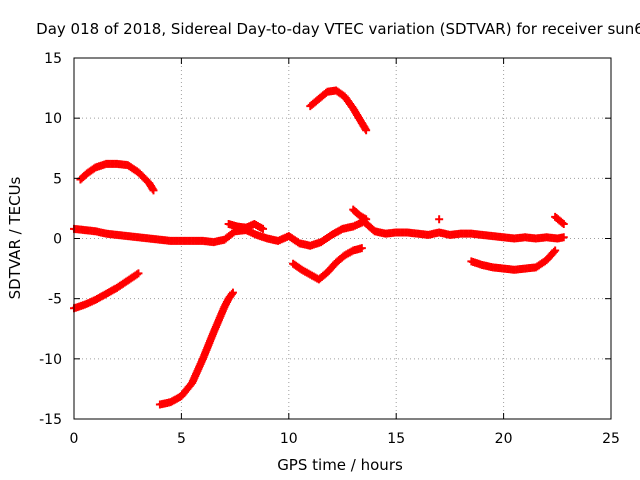  What do you see at coordinates (611, 439) in the screenshot?
I see `x-tick-label: 25` at bounding box center [611, 439].